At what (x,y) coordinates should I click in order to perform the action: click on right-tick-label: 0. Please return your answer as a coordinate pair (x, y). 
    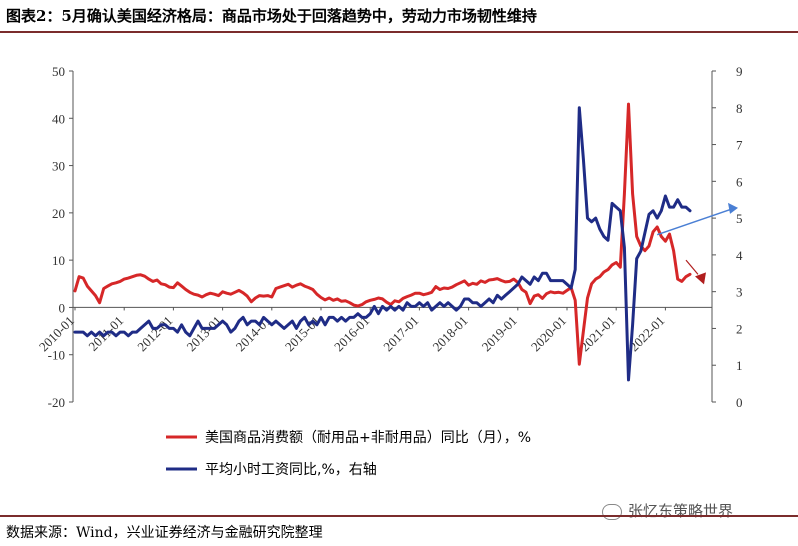
    Looking at the image, I should click on (739, 402).